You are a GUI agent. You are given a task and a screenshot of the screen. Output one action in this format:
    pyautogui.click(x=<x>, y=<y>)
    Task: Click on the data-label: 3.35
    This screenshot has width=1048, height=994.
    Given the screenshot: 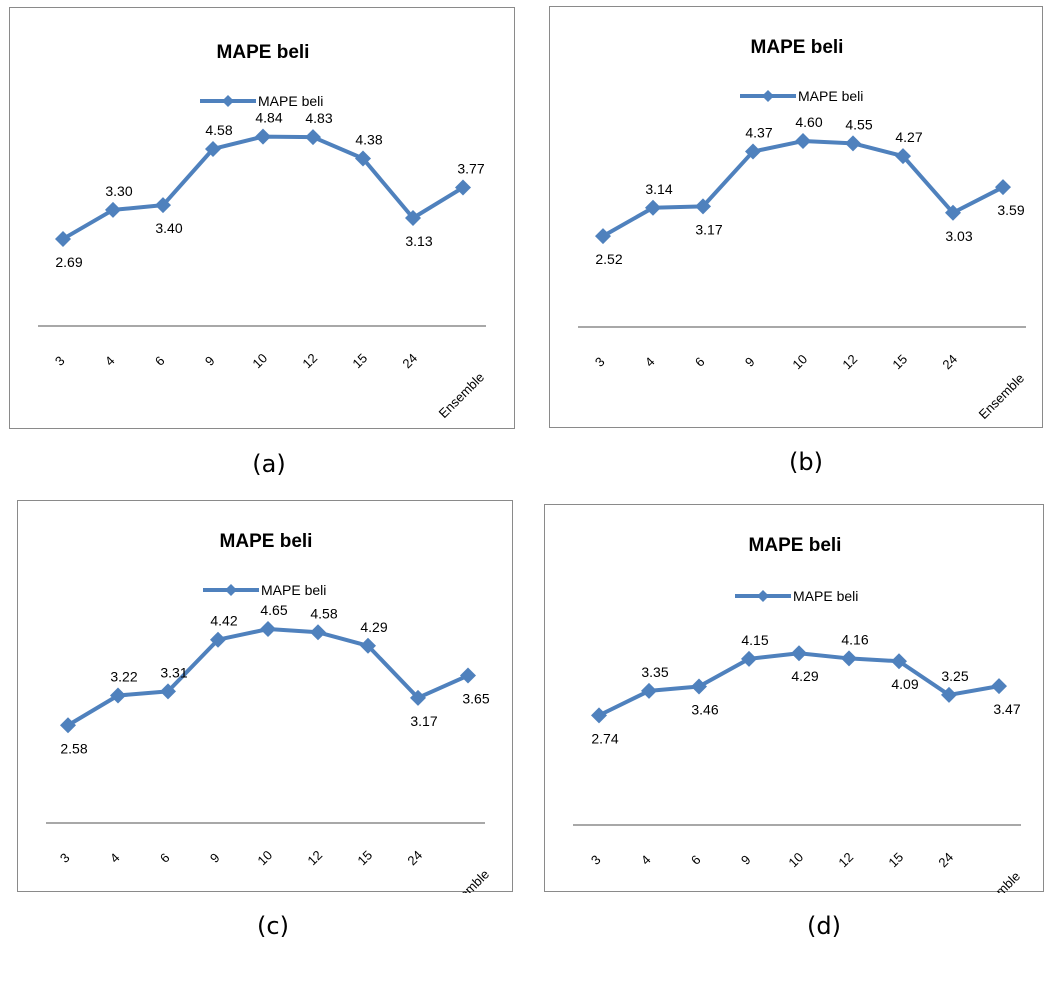 What is the action you would take?
    pyautogui.click(x=654, y=672)
    